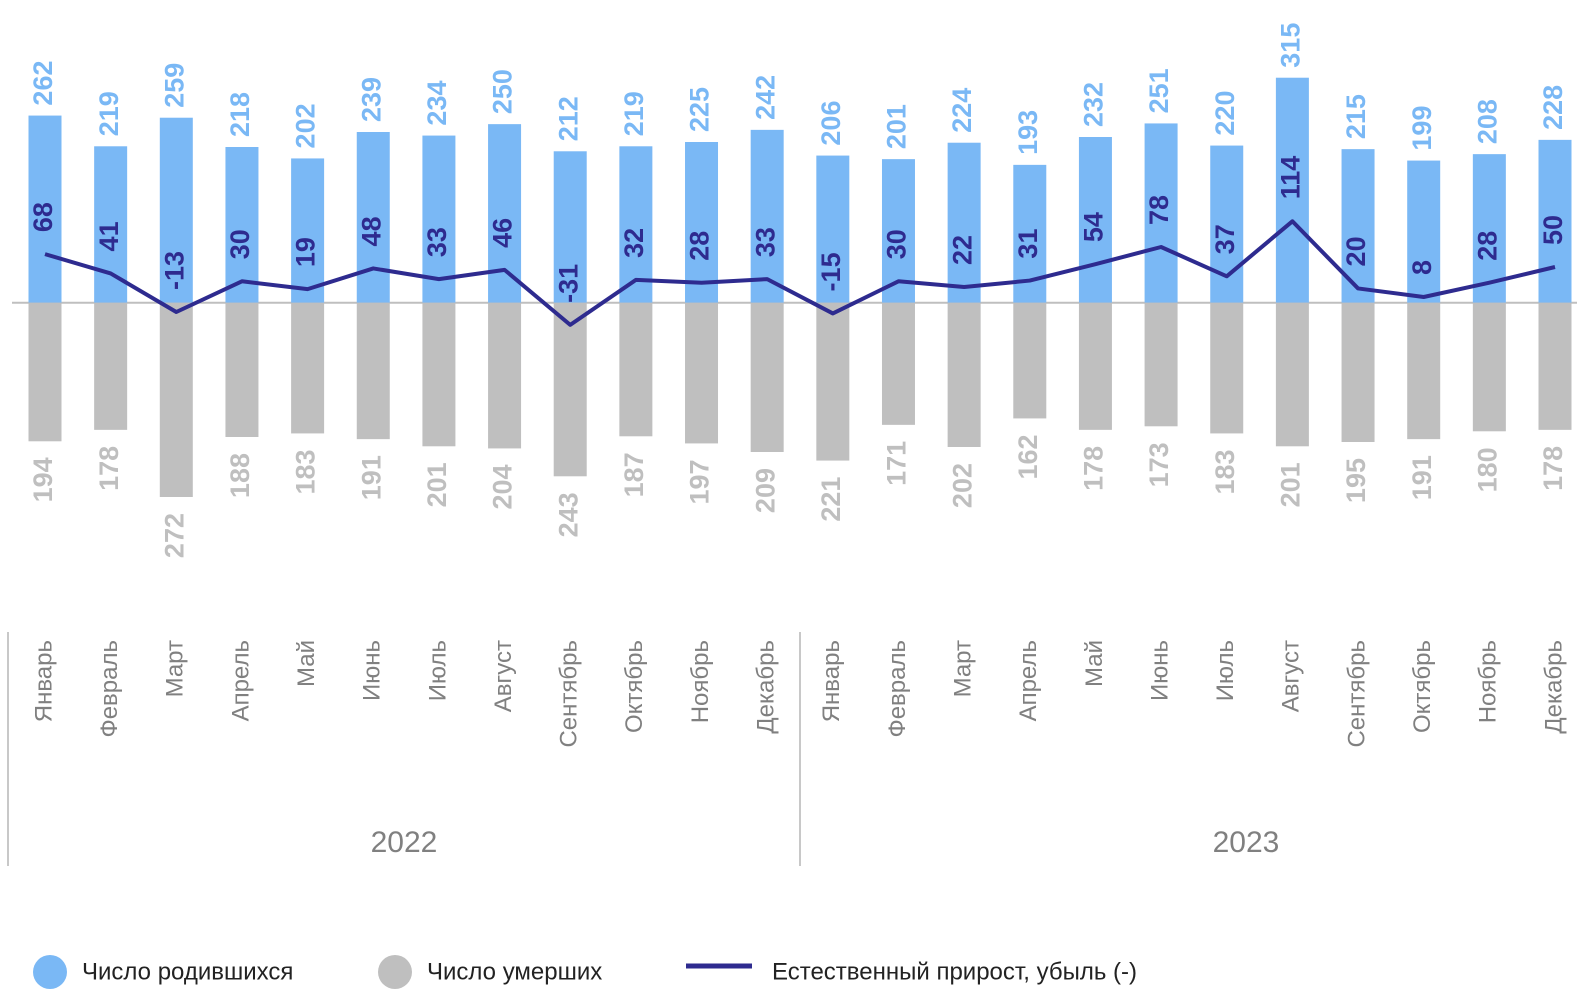 The width and height of the screenshot is (1577, 997). What do you see at coordinates (1291, 178) in the screenshot?
I see `value-label: 114` at bounding box center [1291, 178].